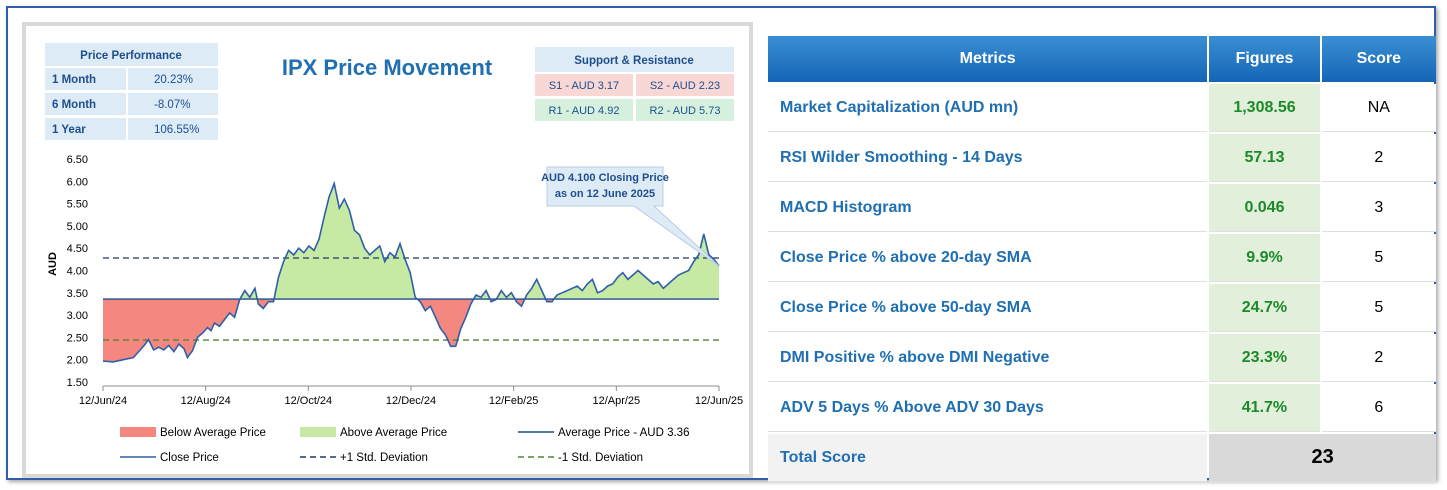 This screenshot has height=490, width=1447. I want to click on y-tick-label: 5.50, so click(77, 205).